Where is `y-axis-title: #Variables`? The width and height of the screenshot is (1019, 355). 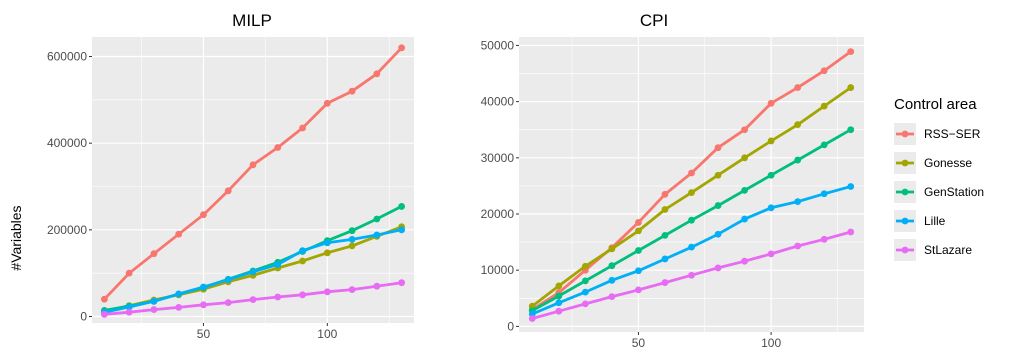
y-axis-title: #Variables is located at coordinates (16, 237).